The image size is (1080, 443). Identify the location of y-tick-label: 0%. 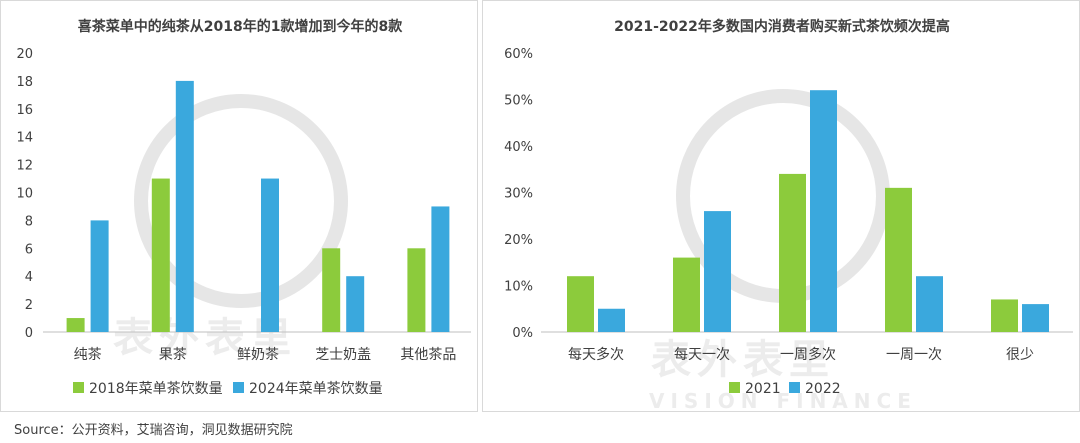
(522, 333).